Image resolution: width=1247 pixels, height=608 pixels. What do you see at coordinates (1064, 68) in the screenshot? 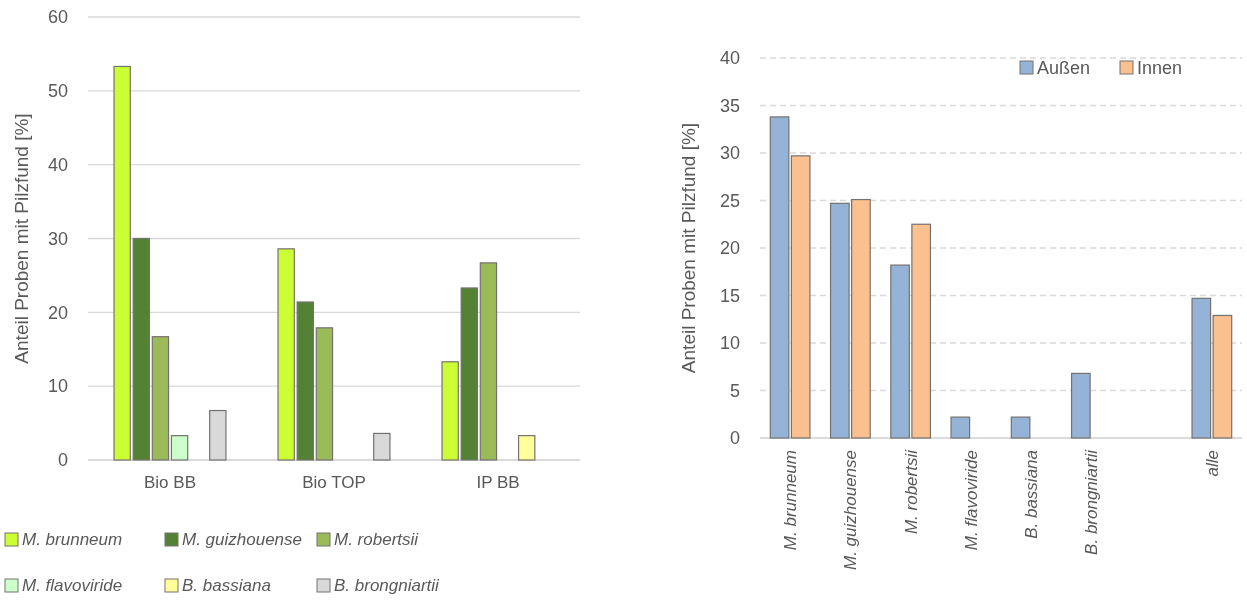
I see `legend-label: Außen` at bounding box center [1064, 68].